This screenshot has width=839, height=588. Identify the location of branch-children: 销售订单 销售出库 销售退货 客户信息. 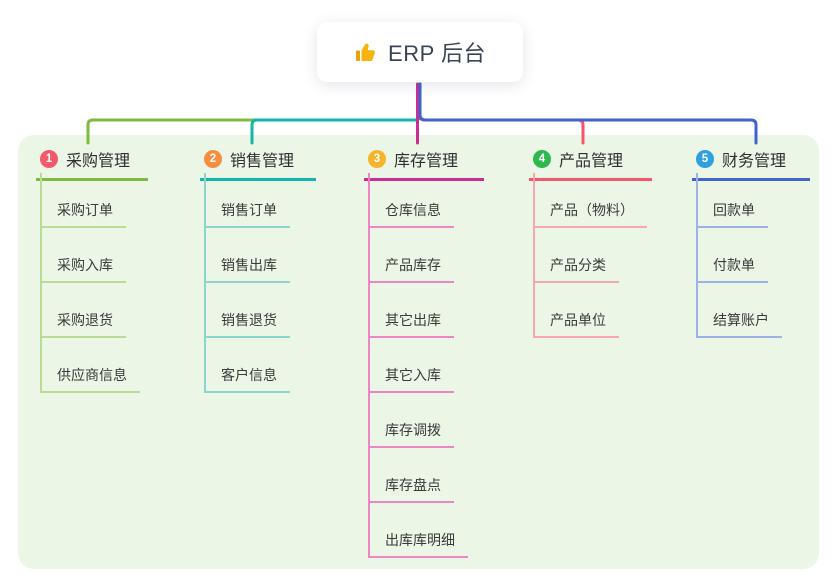
(247, 283).